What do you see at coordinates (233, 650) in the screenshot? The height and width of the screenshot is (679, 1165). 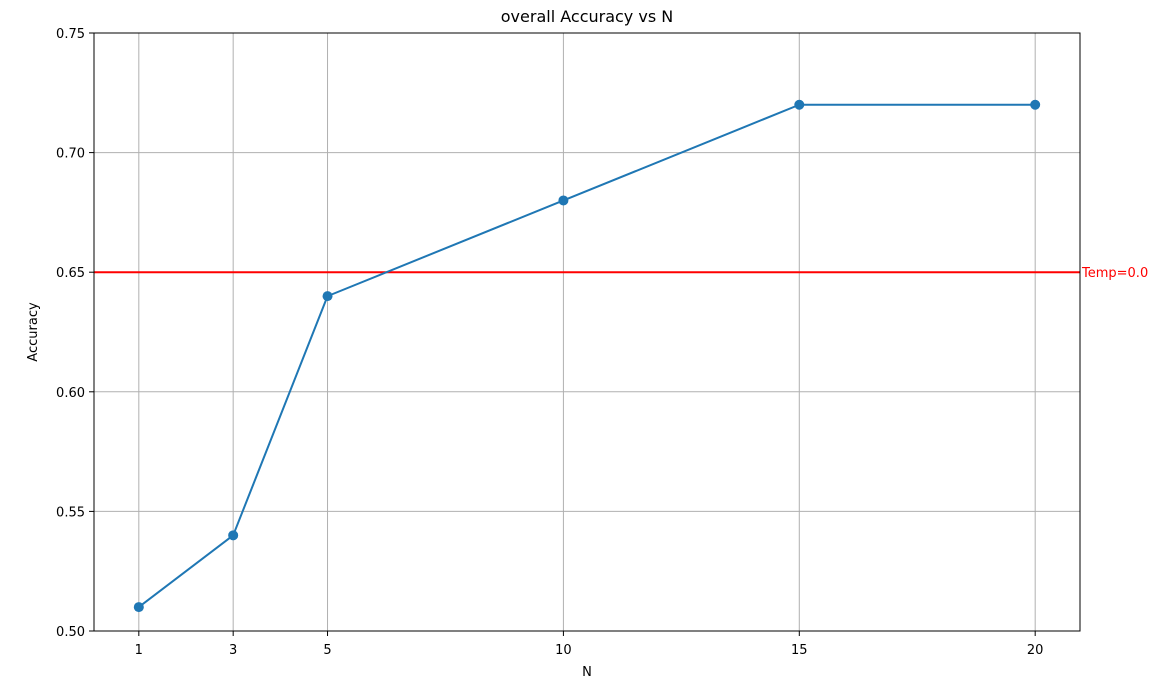 I see `x-tick-label: 3` at bounding box center [233, 650].